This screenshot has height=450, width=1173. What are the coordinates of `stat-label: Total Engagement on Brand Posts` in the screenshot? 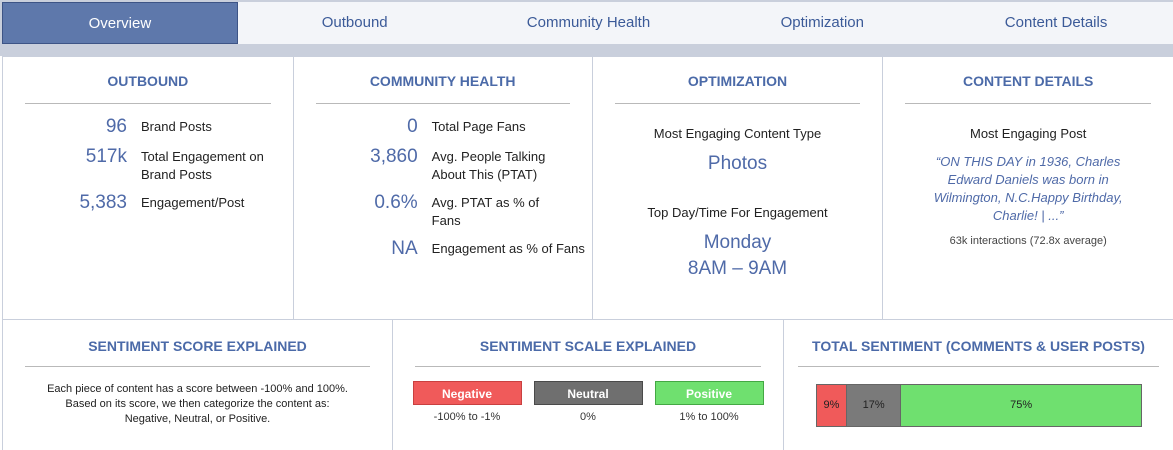 It's located at (202, 165).